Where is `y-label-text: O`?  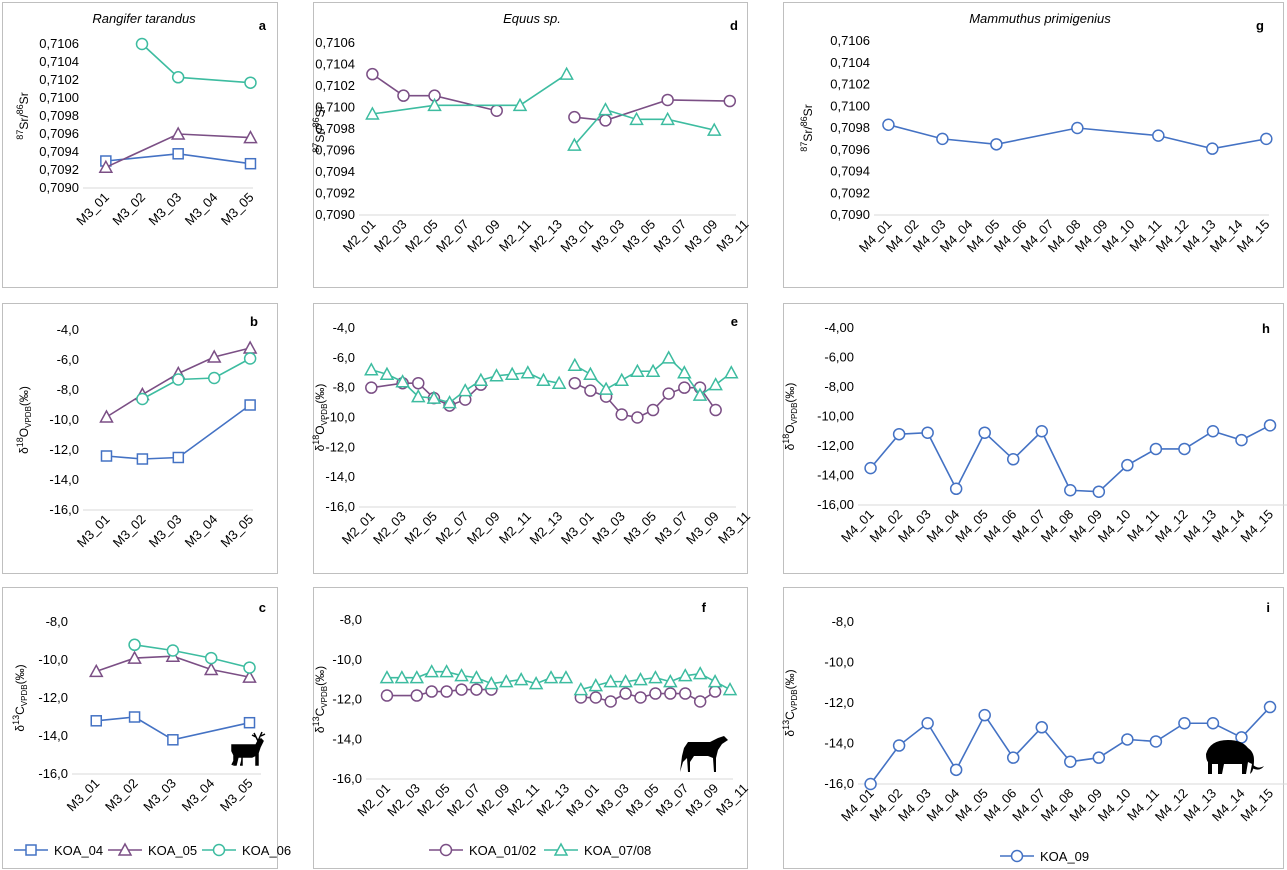
y-label-text: O is located at coordinates (790, 428).